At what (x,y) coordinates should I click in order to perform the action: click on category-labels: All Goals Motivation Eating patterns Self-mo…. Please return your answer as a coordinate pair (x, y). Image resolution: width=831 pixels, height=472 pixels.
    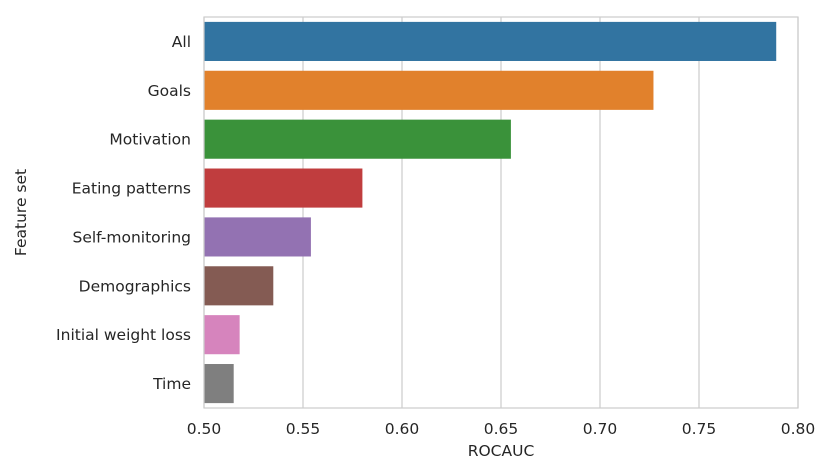
    Looking at the image, I should click on (123, 213).